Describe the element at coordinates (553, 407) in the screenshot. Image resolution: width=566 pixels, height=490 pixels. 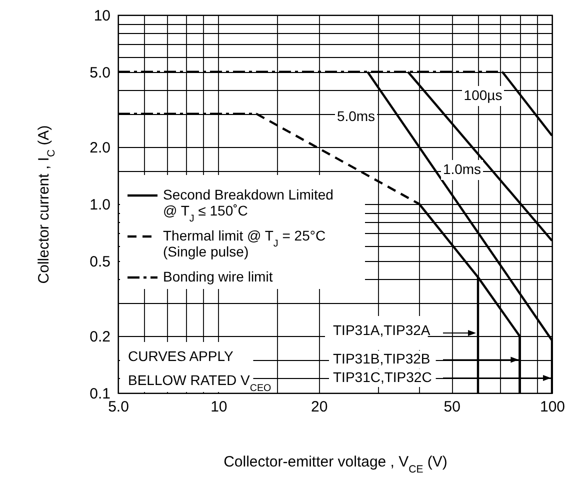
I see `x-tick-label: 100` at that location.